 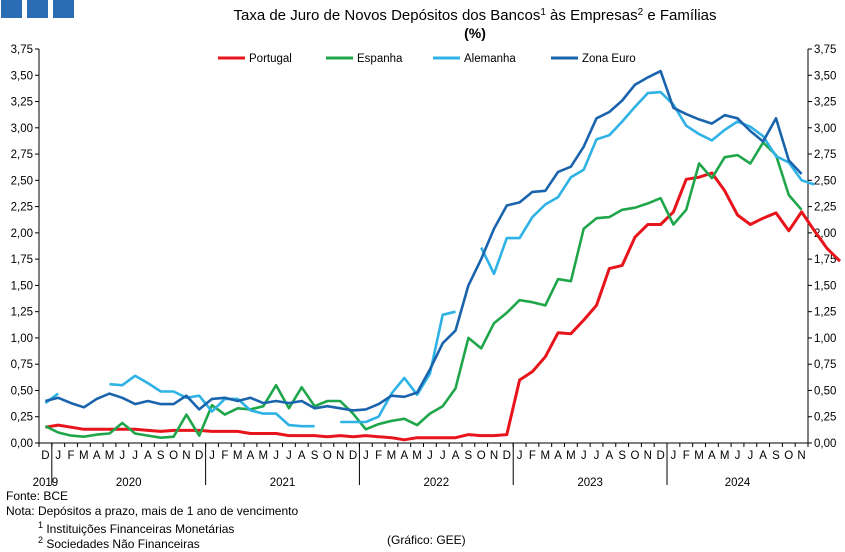 What do you see at coordinates (22, 103) in the screenshot?
I see `y-tick-label-left: 3,25` at bounding box center [22, 103].